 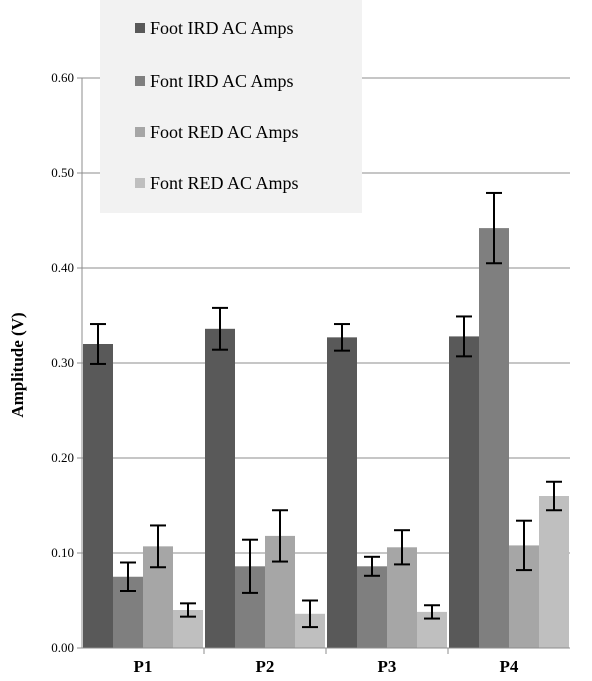 What do you see at coordinates (62, 172) in the screenshot?
I see `y-tick-label: 0.50` at bounding box center [62, 172].